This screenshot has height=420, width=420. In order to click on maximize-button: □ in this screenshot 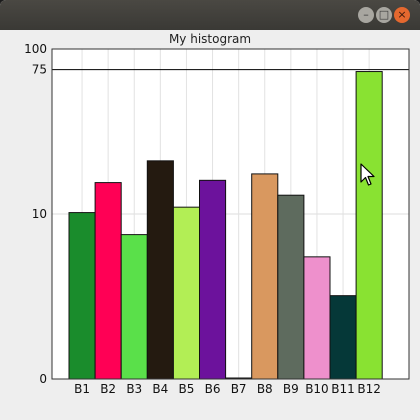, I will do `click(384, 15)`.